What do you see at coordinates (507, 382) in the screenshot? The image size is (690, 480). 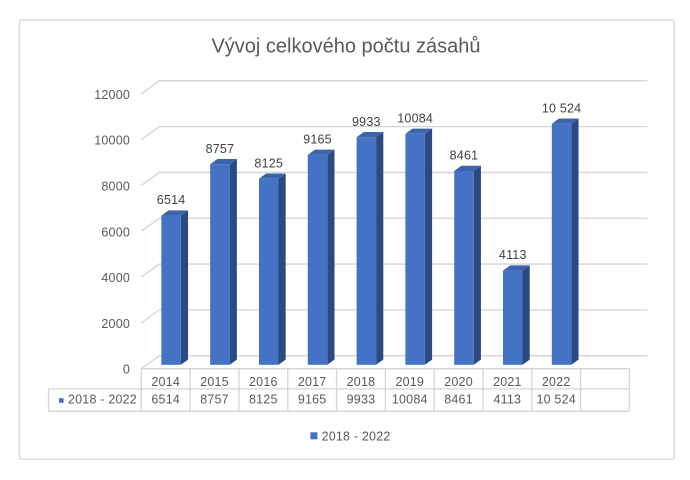 I see `svg-text: 2021` at bounding box center [507, 382].